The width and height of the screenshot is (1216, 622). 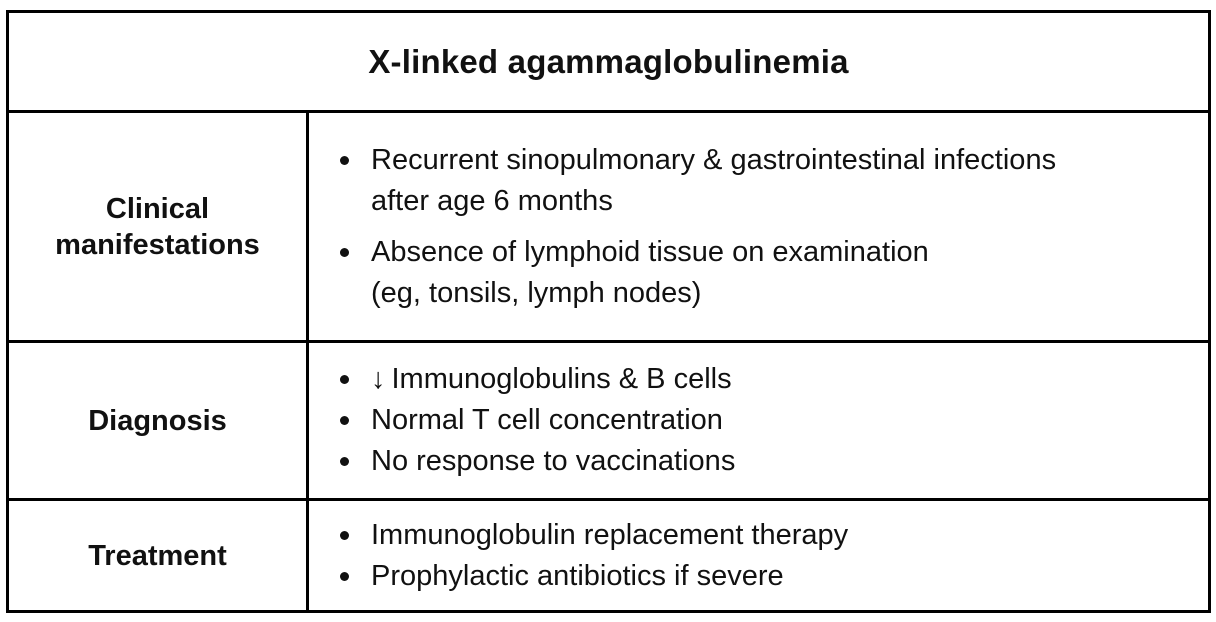 I want to click on bullet-text: Immunoglobulin replacement therapy, so click(x=610, y=534).